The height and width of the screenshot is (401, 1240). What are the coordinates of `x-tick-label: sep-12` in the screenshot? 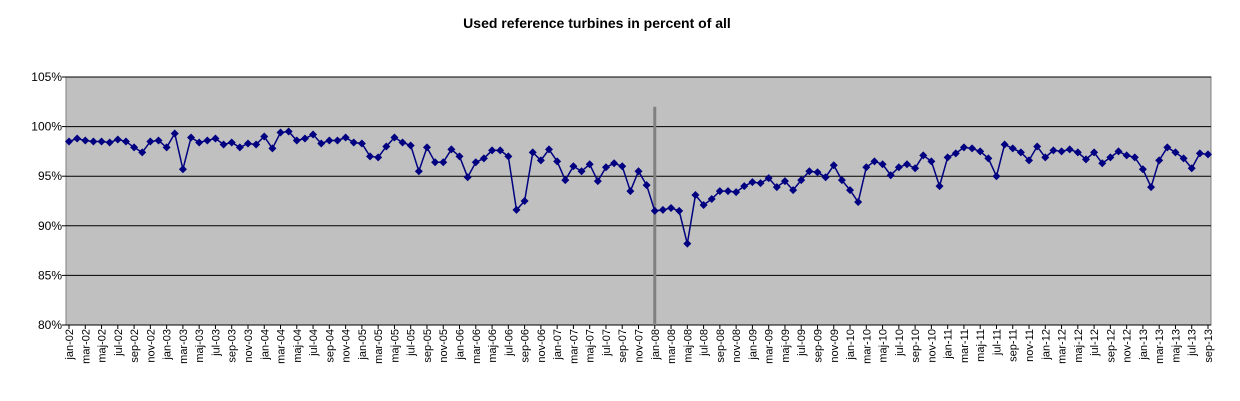 It's located at (1111, 346).